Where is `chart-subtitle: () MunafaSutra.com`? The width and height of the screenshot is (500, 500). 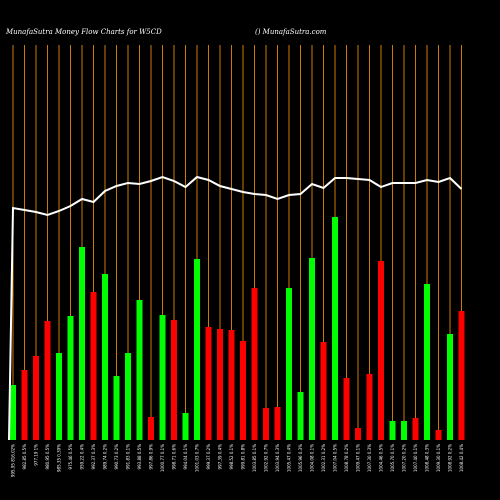
chart-subtitle: () MunafaSutra.com is located at coordinates (291, 32).